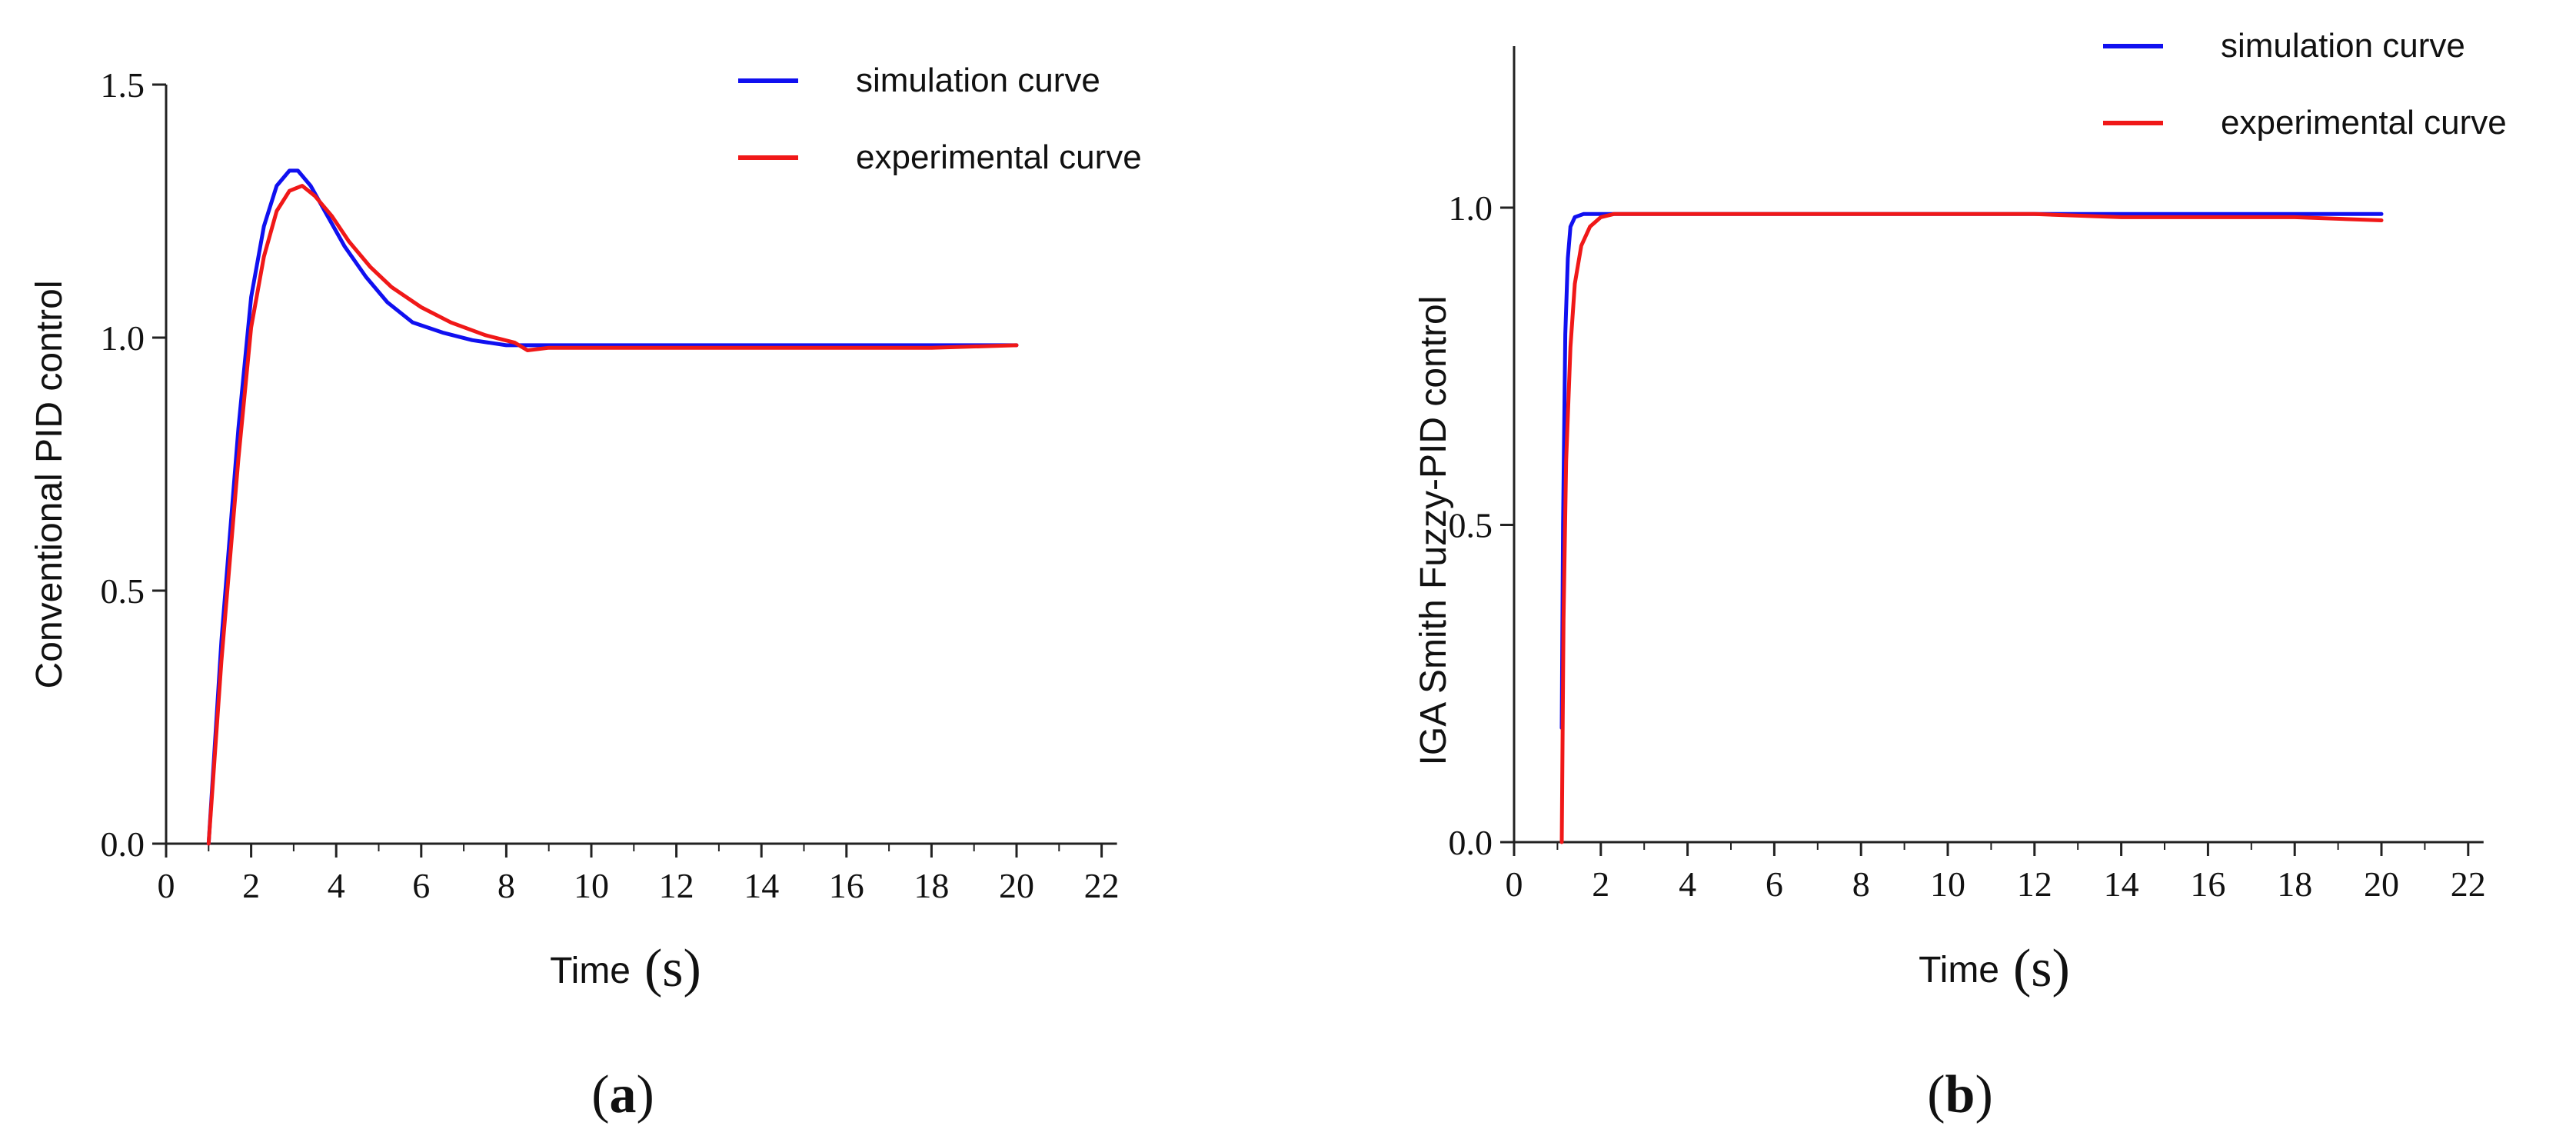 The width and height of the screenshot is (2576, 1139). I want to click on plot-a-y-tick-label: 1.0, so click(123, 338).